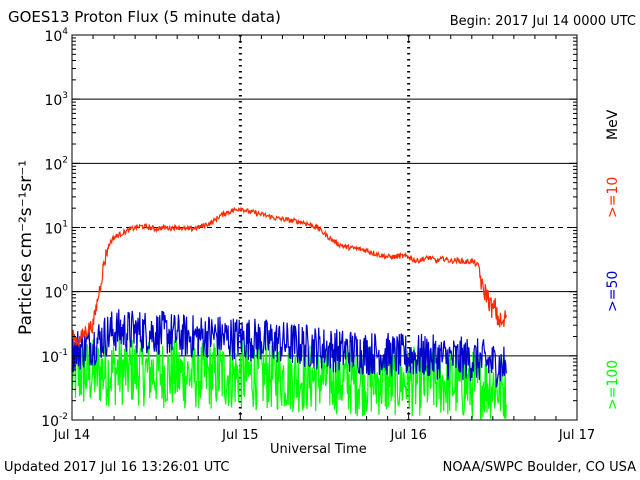 This screenshot has width=640, height=480. I want to click on legend-label-10: >=10, so click(613, 197).